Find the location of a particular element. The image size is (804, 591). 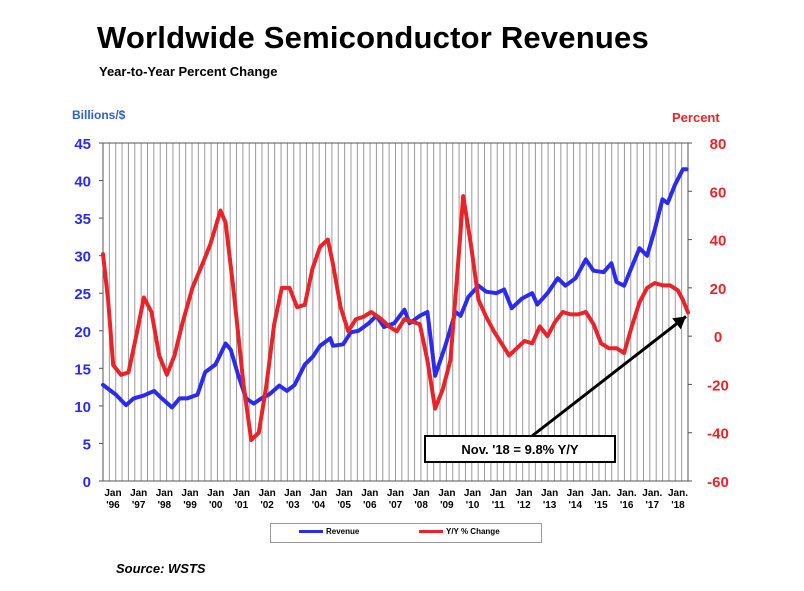

legend-label-yoy: Y/Y % Change is located at coordinates (473, 531).